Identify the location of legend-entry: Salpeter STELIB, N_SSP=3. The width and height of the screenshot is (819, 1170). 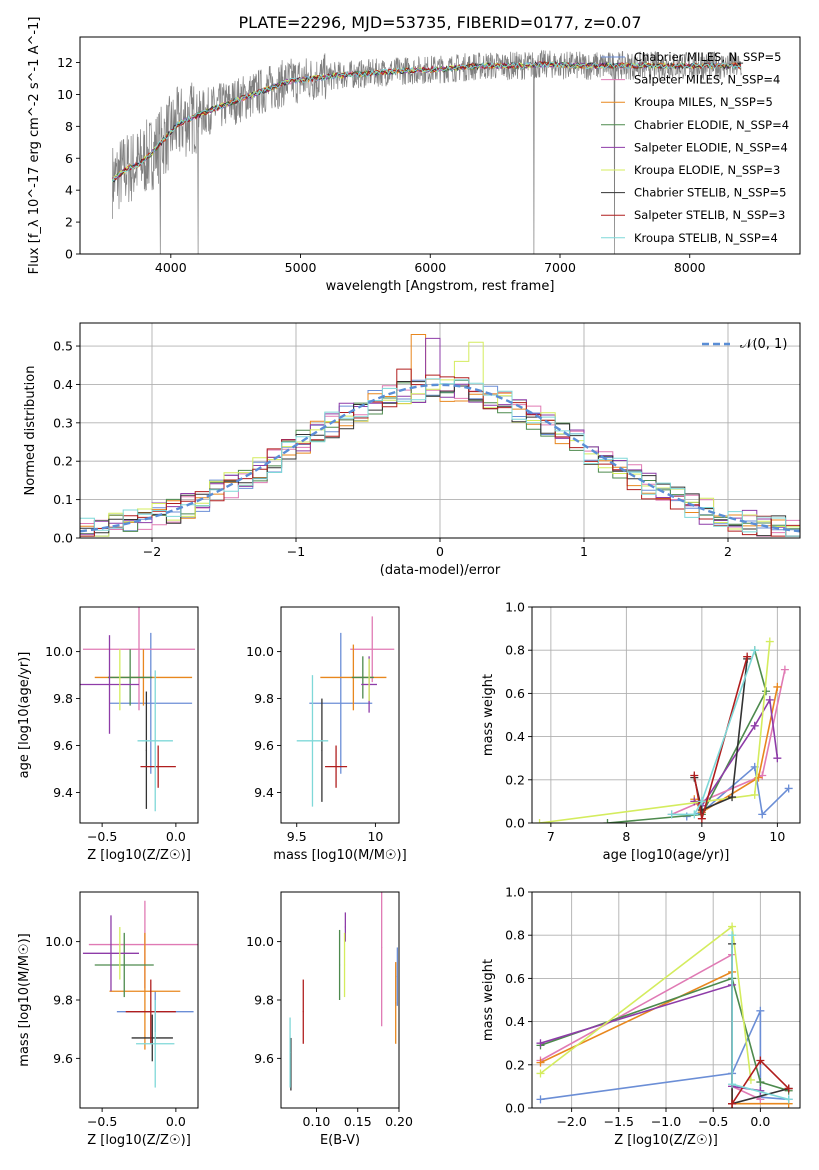
(709, 215).